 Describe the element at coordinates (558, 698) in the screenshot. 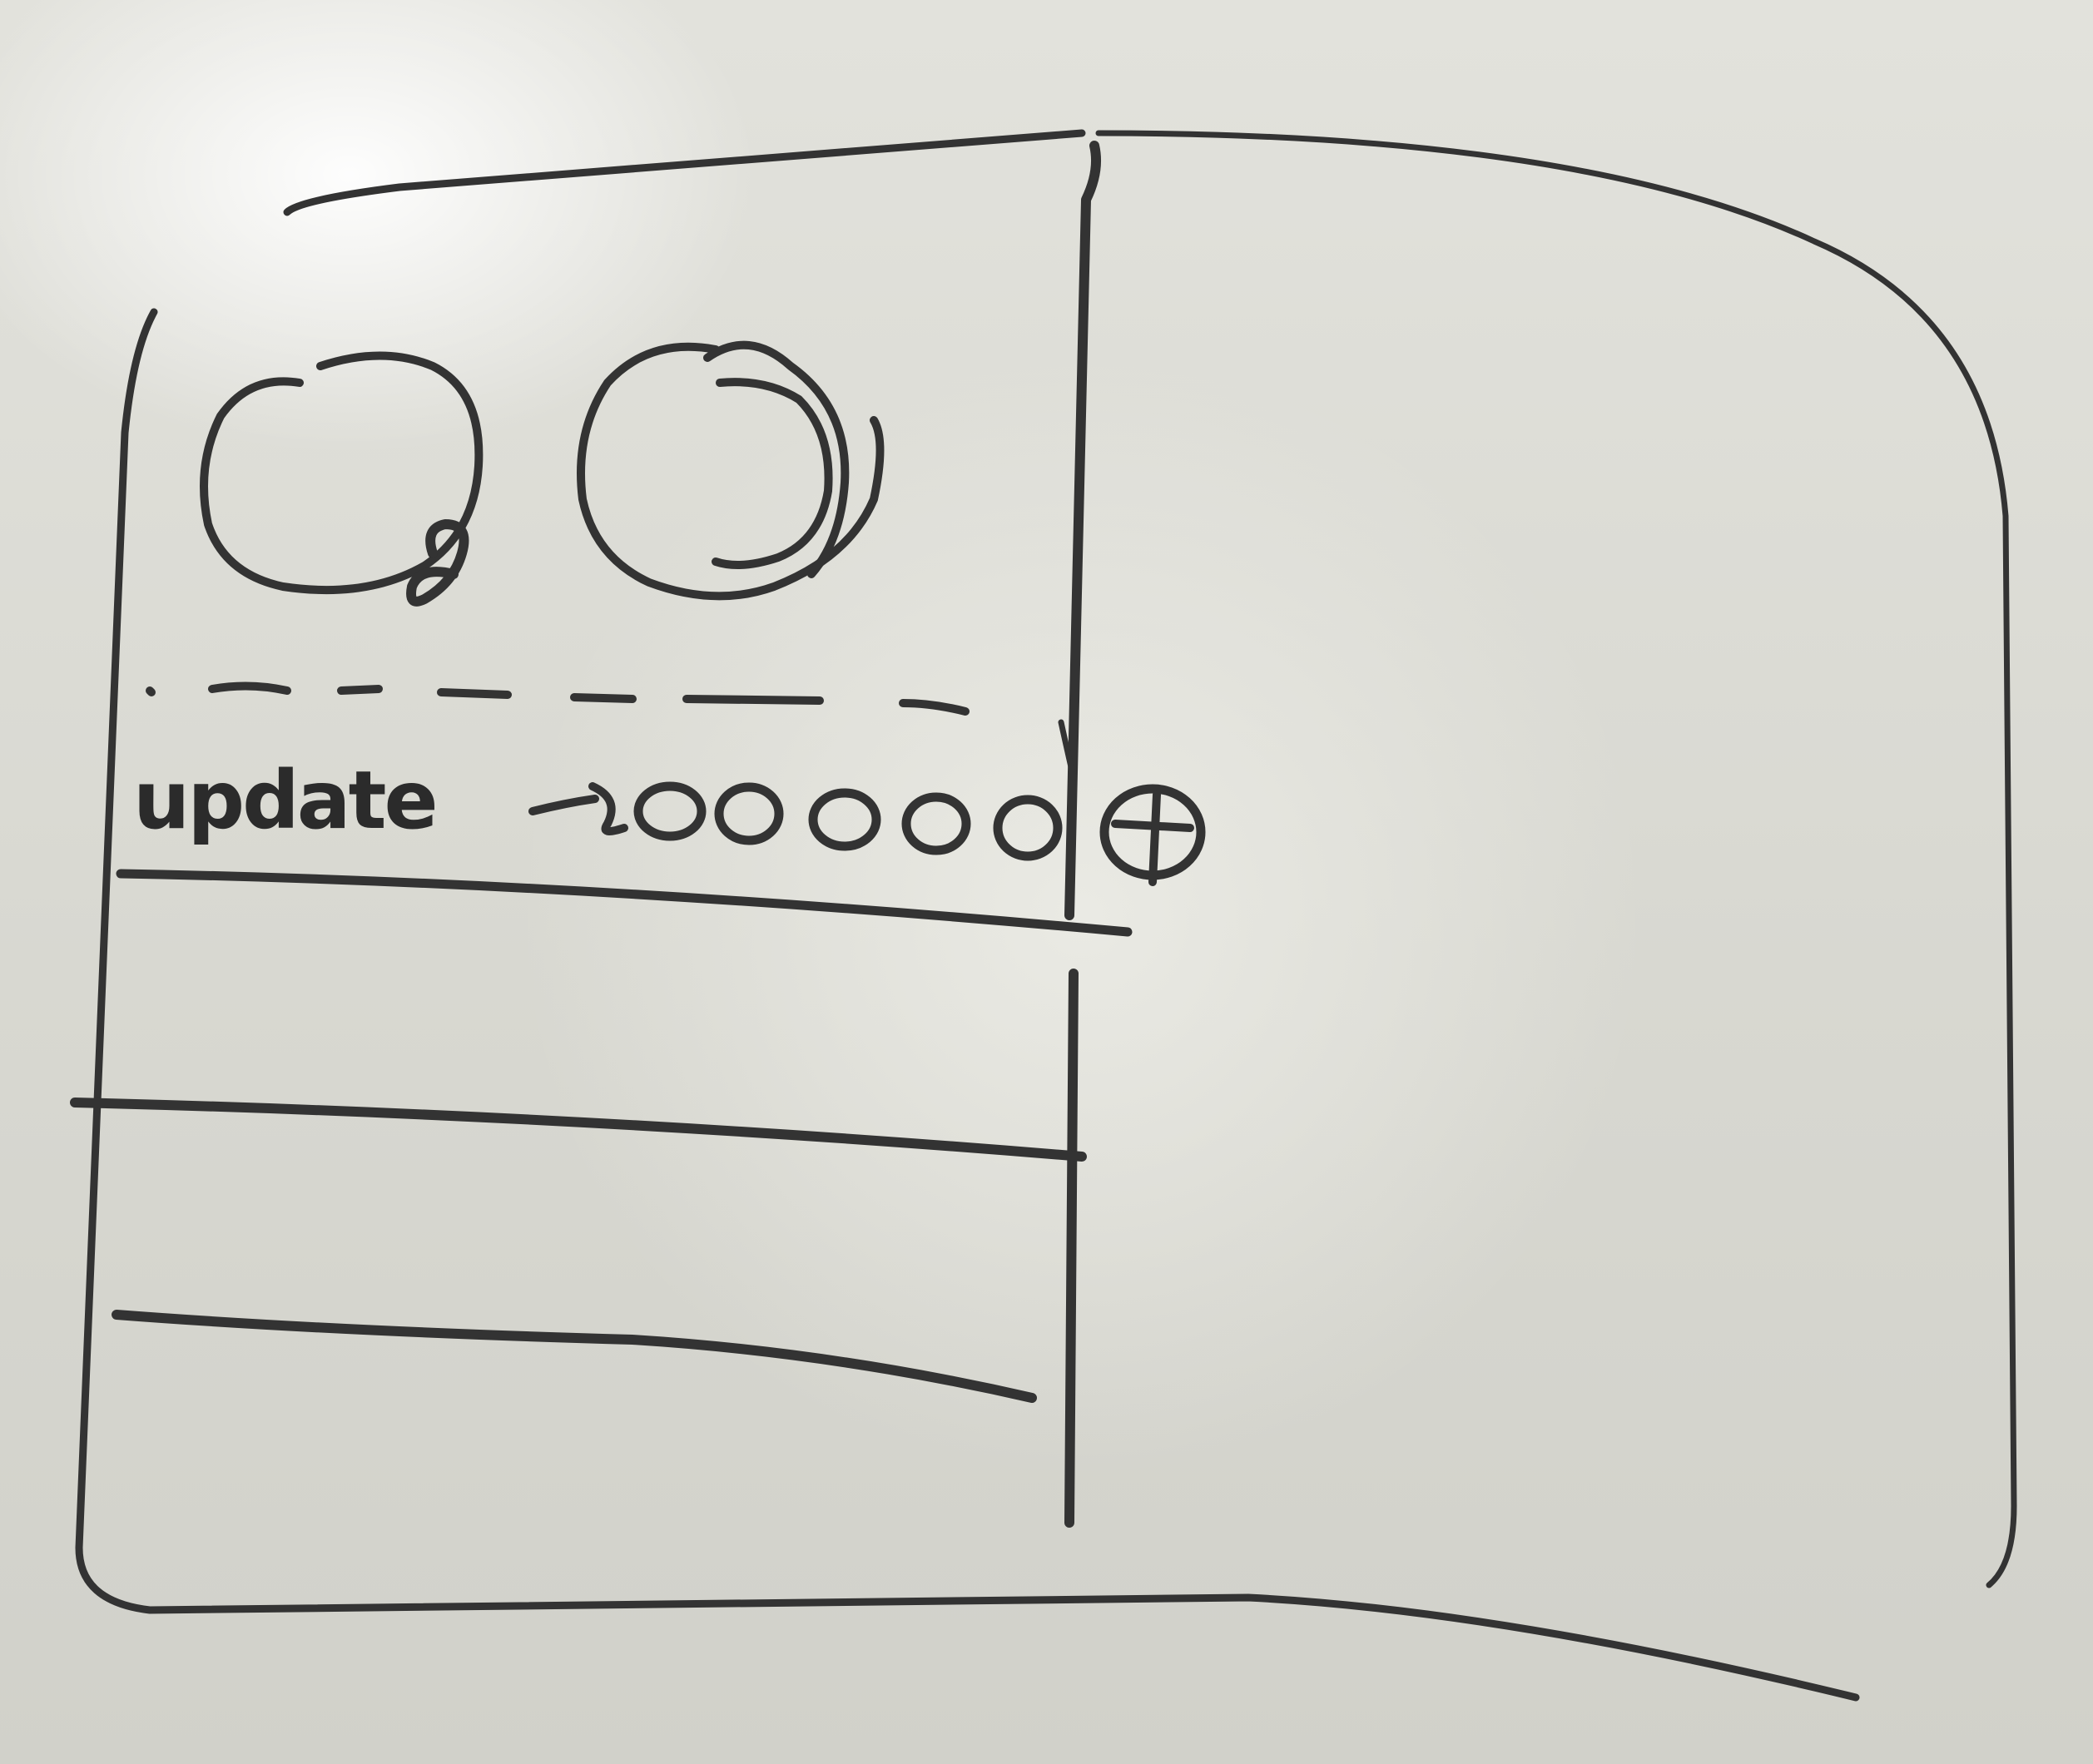

I see `dashed-separator` at that location.